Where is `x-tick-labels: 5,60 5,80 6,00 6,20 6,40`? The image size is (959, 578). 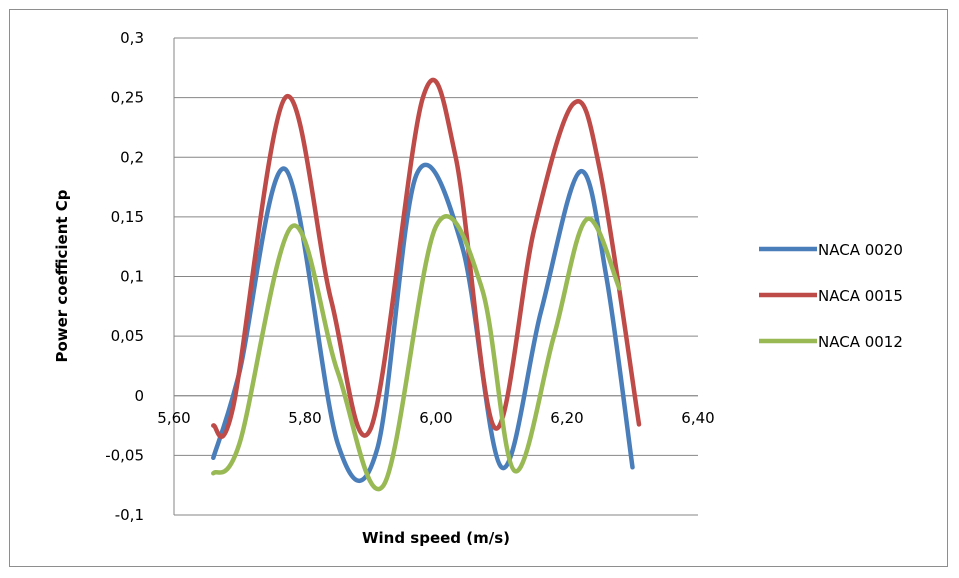 x-tick-labels: 5,60 5,80 6,00 6,20 6,40 is located at coordinates (435, 418).